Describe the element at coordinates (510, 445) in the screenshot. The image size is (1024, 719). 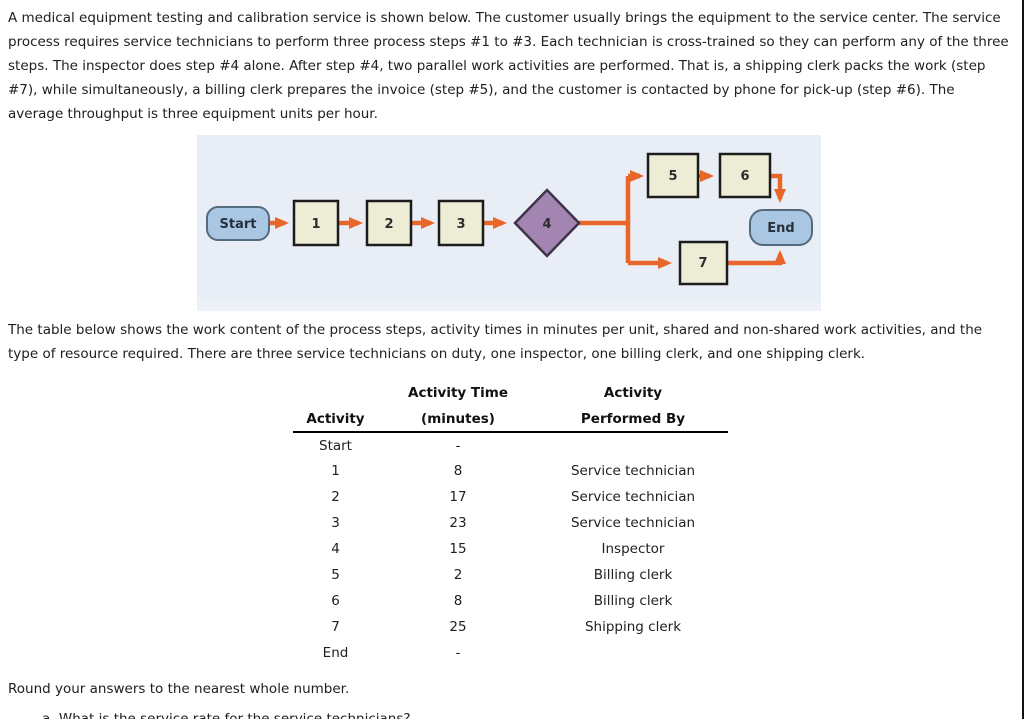
I see `table-row: Start -` at that location.